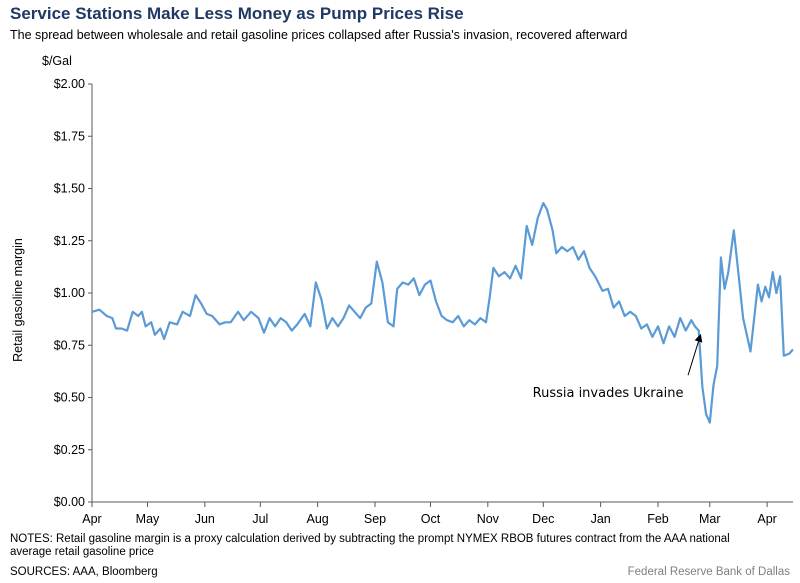 The height and width of the screenshot is (583, 800). Describe the element at coordinates (658, 519) in the screenshot. I see `x-tick-label: Feb` at that location.